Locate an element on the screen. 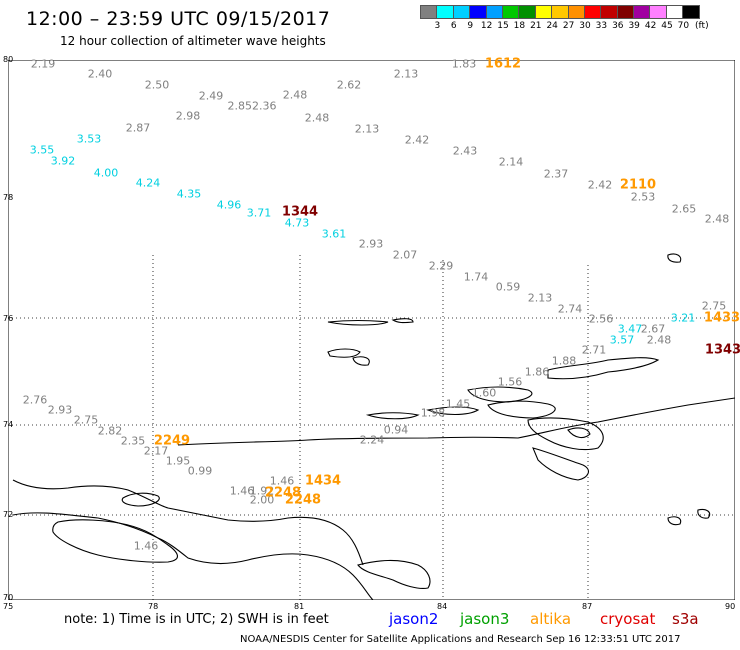 The image size is (740, 650). pass-time-label: 1433 is located at coordinates (721, 318).